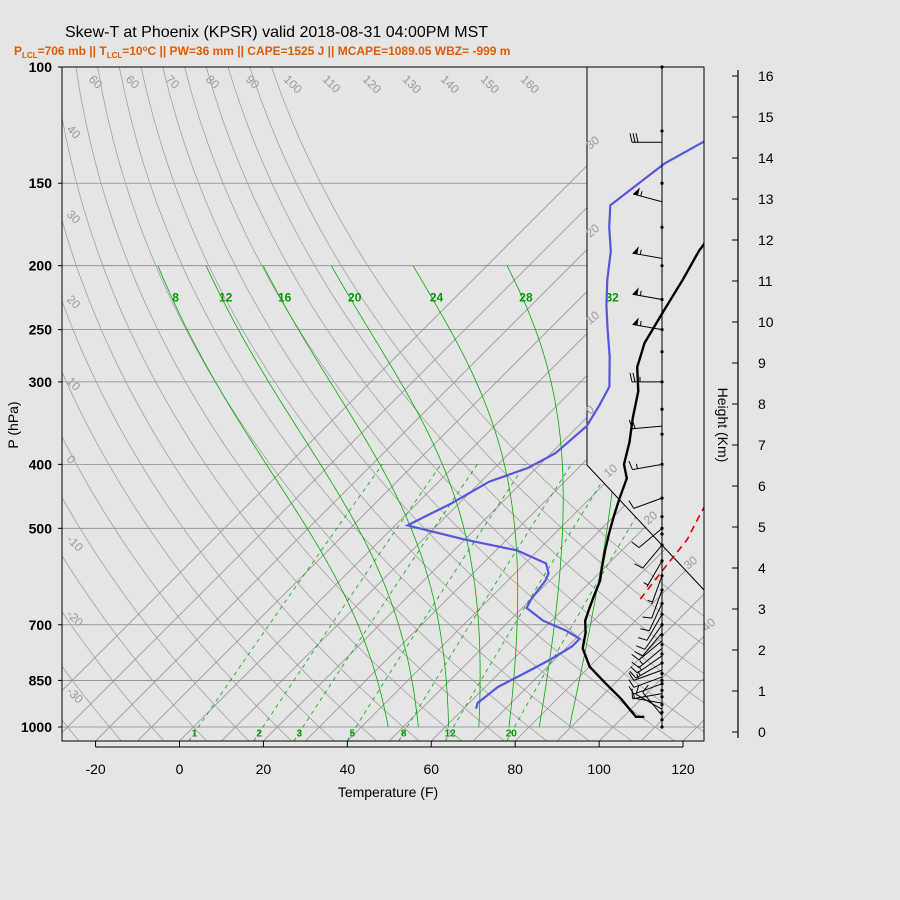 The height and width of the screenshot is (900, 900). I want to click on height-tick-label: 5, so click(762, 527).